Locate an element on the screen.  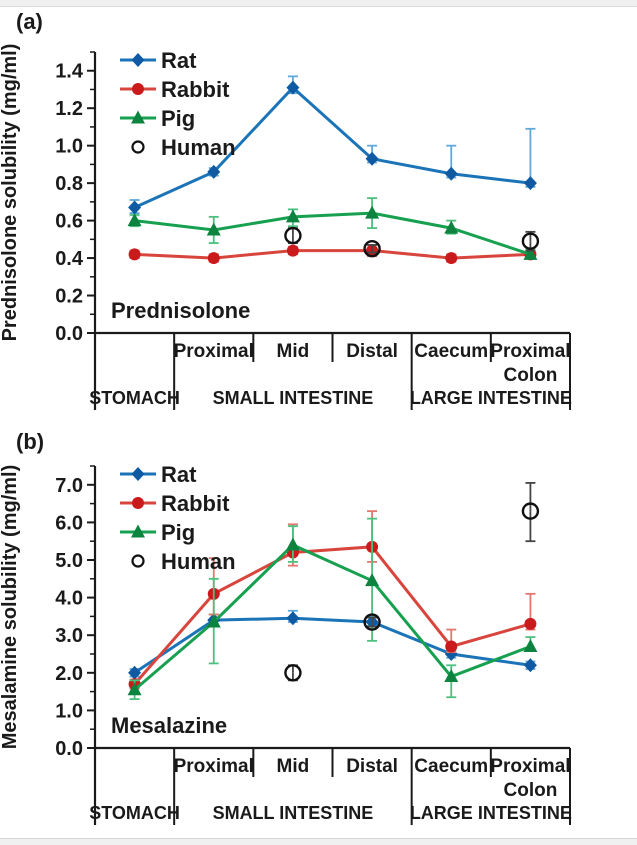
y-tick-label: 3.0 is located at coordinates (69, 636).